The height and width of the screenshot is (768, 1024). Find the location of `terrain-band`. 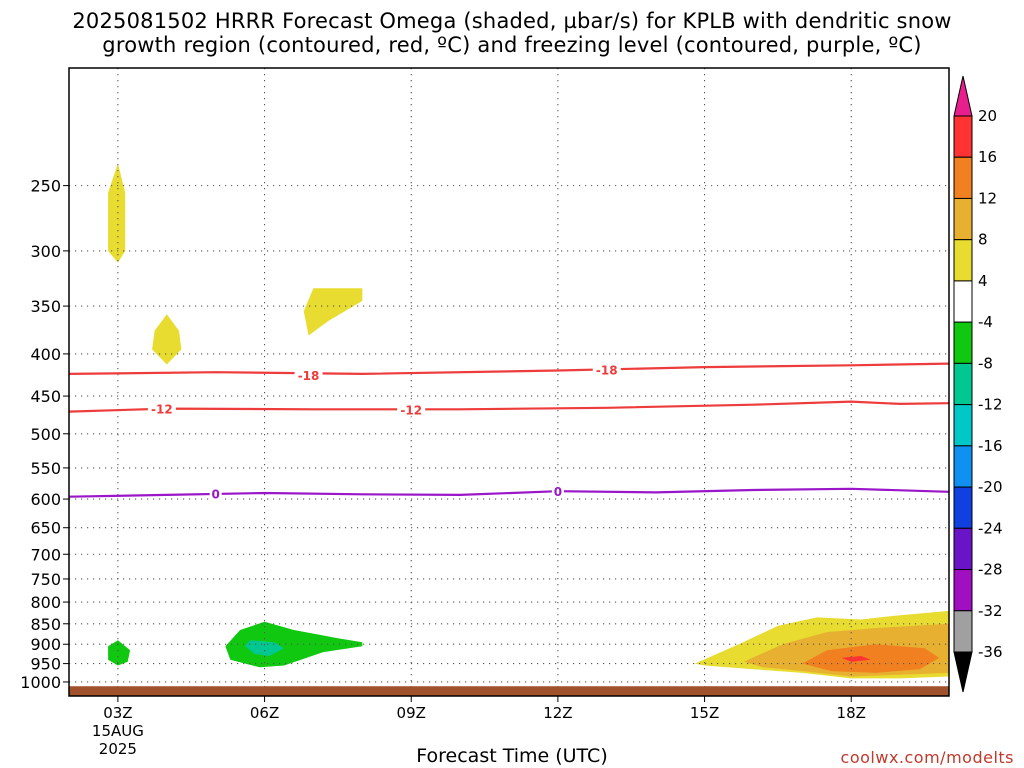

terrain-band is located at coordinates (509, 691).